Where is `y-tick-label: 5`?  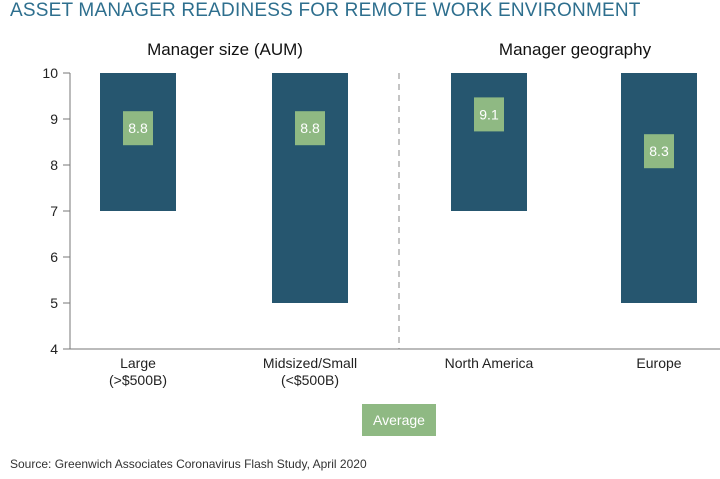 y-tick-label: 5 is located at coordinates (54, 303).